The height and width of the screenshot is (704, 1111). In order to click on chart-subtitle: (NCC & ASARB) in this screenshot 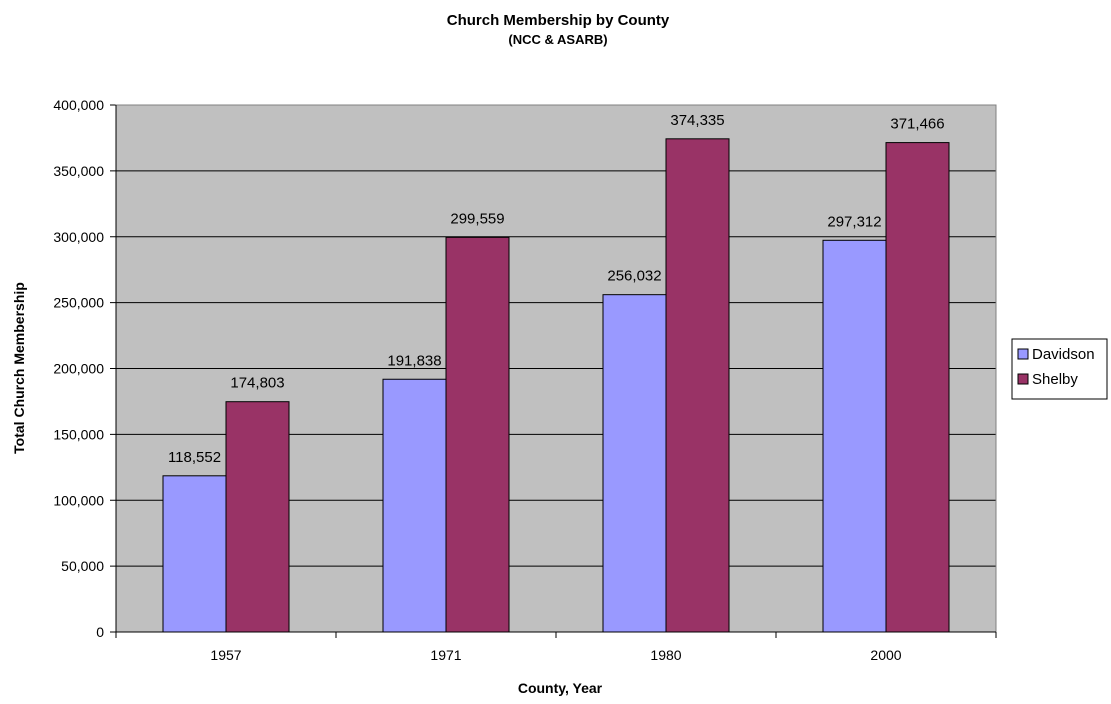, I will do `click(557, 39)`.